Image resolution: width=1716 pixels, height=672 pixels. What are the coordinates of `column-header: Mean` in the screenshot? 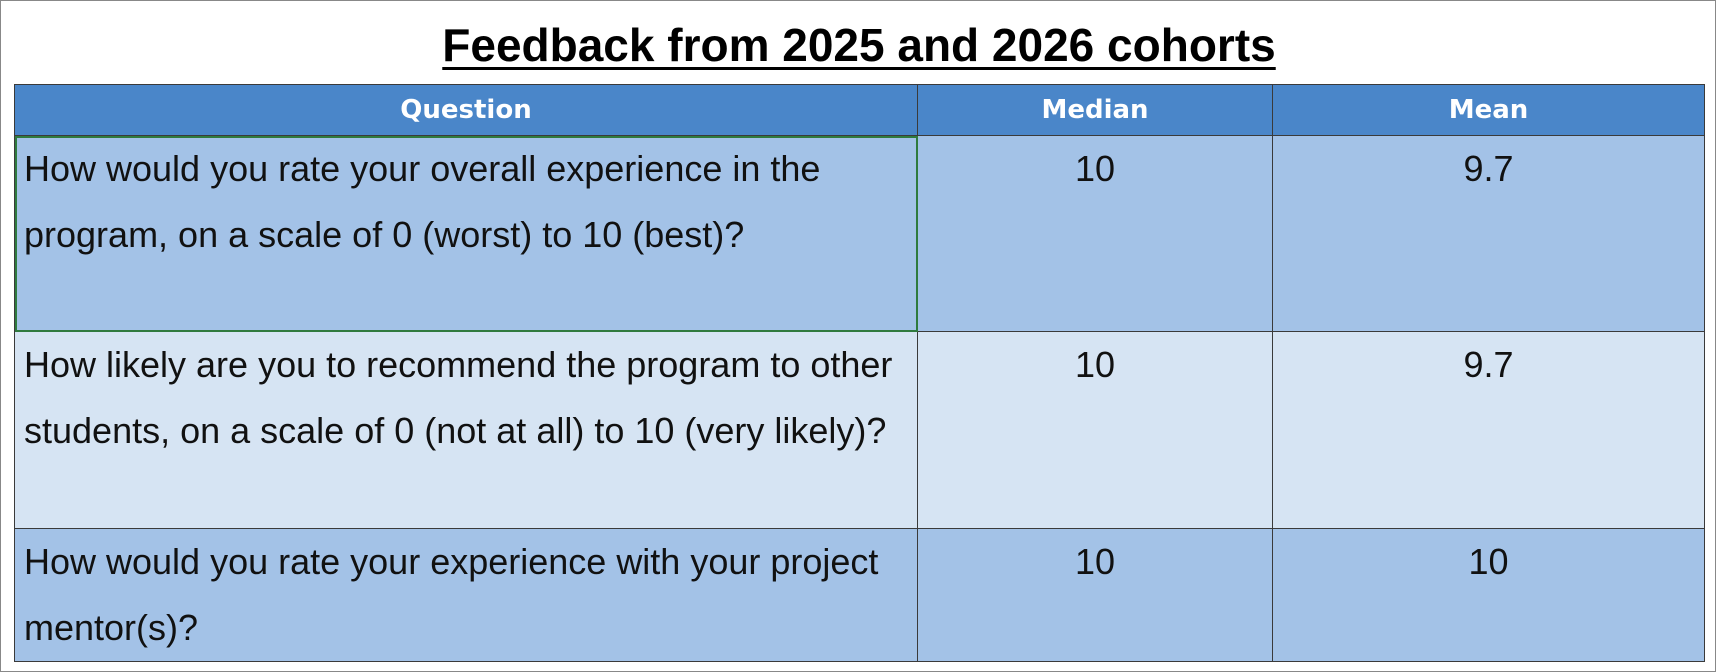 It's located at (1488, 110).